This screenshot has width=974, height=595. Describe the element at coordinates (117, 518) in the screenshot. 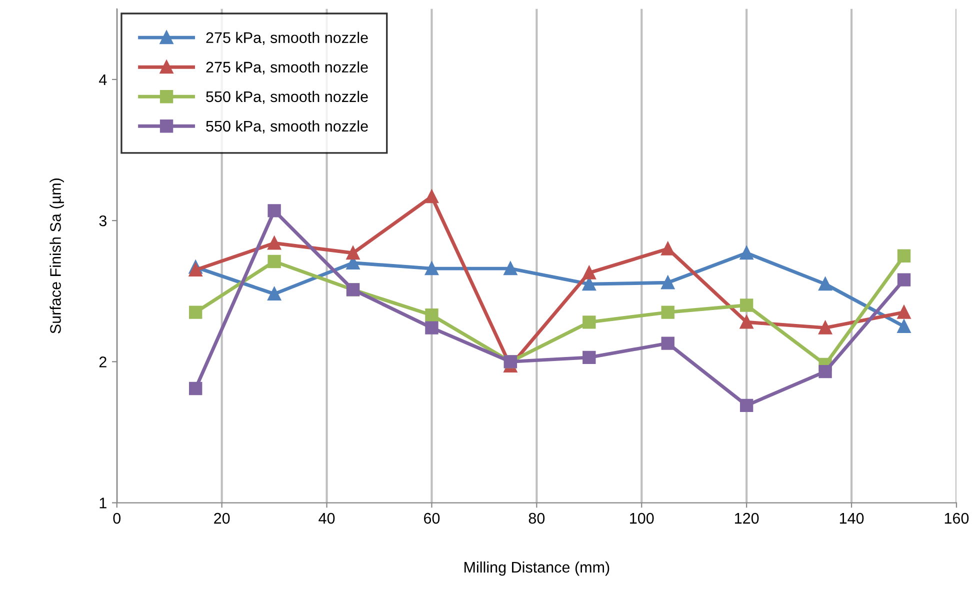

I see `x-tick-label: 0` at that location.